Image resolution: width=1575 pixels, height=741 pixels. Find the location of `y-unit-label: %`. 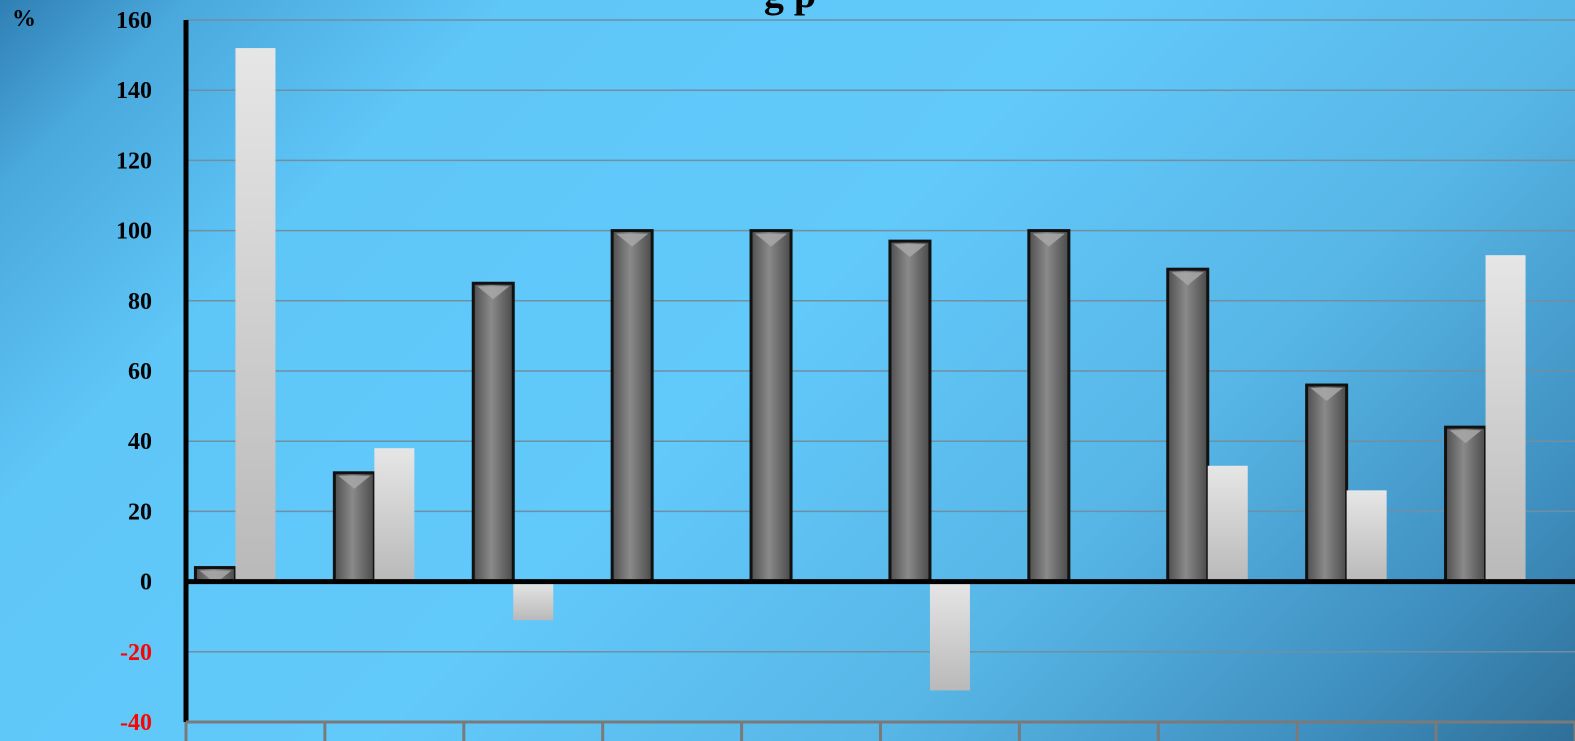

y-unit-label: % is located at coordinates (24, 19).